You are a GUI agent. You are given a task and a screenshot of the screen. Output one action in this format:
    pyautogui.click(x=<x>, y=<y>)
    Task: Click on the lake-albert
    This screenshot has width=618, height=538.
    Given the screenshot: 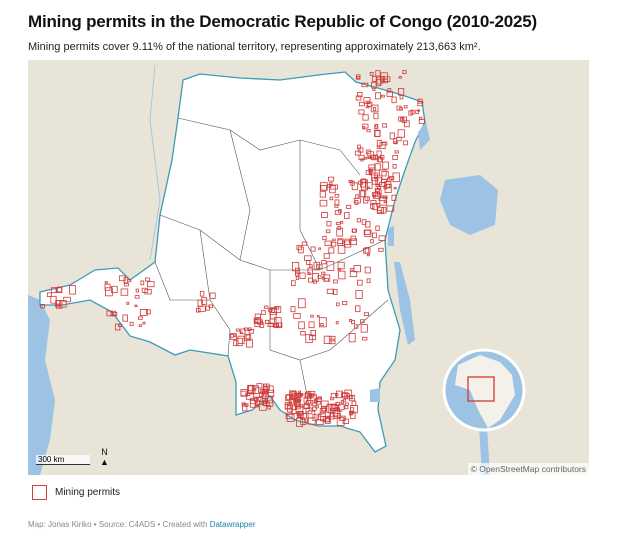 What is the action you would take?
    pyautogui.click(x=424, y=136)
    